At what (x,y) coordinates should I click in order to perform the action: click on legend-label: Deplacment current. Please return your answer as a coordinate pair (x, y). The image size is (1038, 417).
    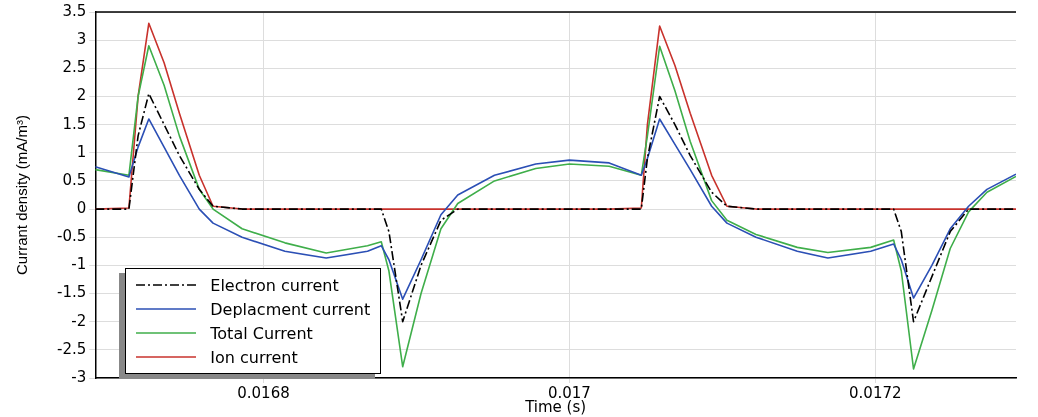
    Looking at the image, I should click on (290, 309).